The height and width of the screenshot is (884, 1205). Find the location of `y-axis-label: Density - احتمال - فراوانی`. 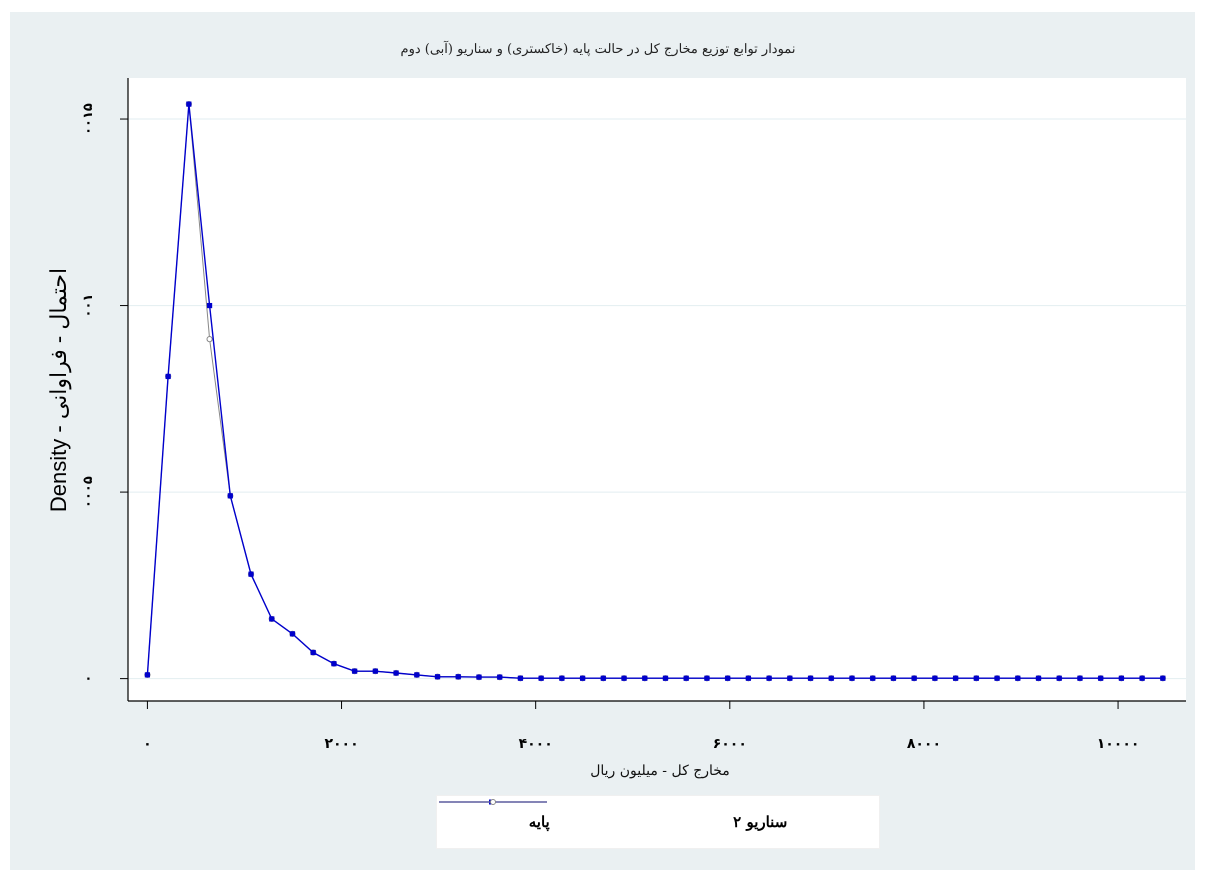

y-axis-label: Density - احتمال - فراوانی is located at coordinates (59, 390).